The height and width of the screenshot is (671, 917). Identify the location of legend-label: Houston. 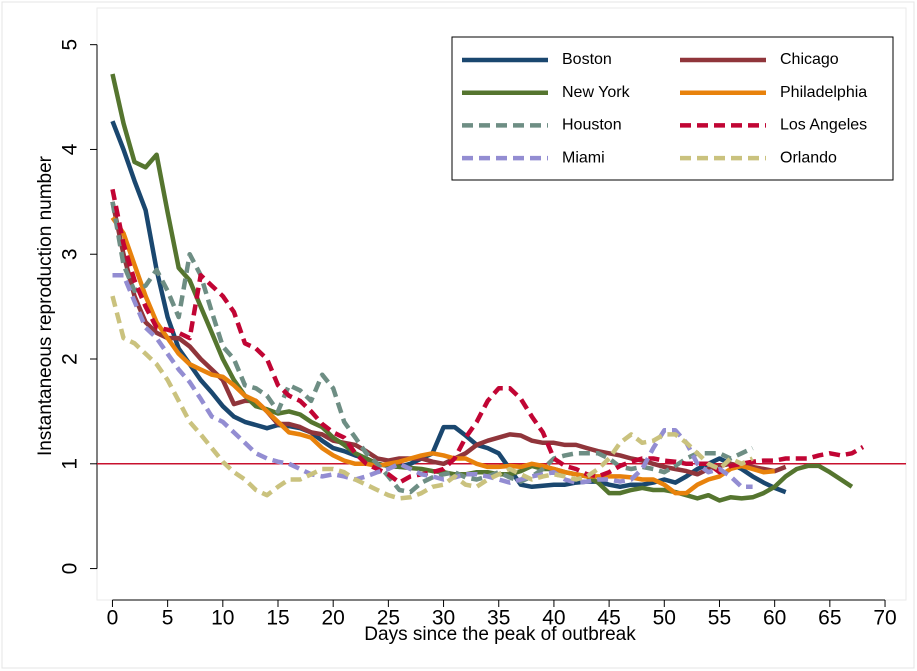
(592, 125).